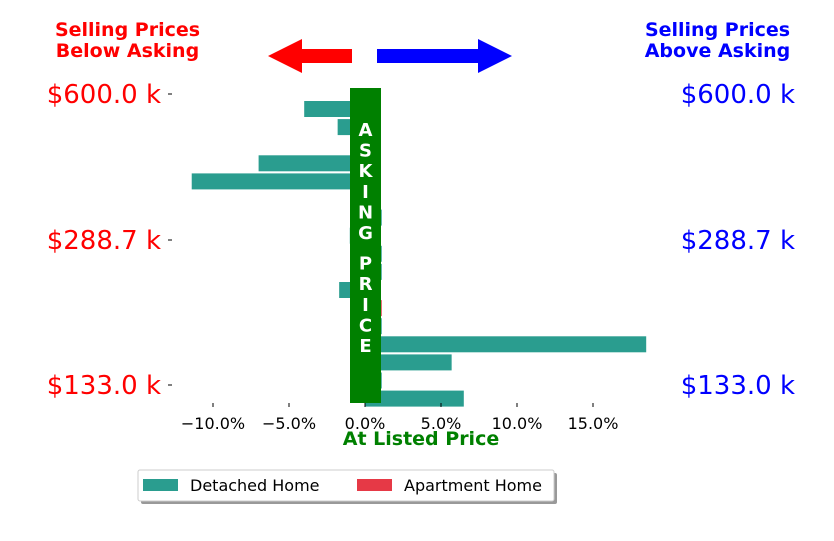 The image size is (834, 541). Describe the element at coordinates (104, 386) in the screenshot. I see `left-price-tick-2: $133.0 k` at that location.